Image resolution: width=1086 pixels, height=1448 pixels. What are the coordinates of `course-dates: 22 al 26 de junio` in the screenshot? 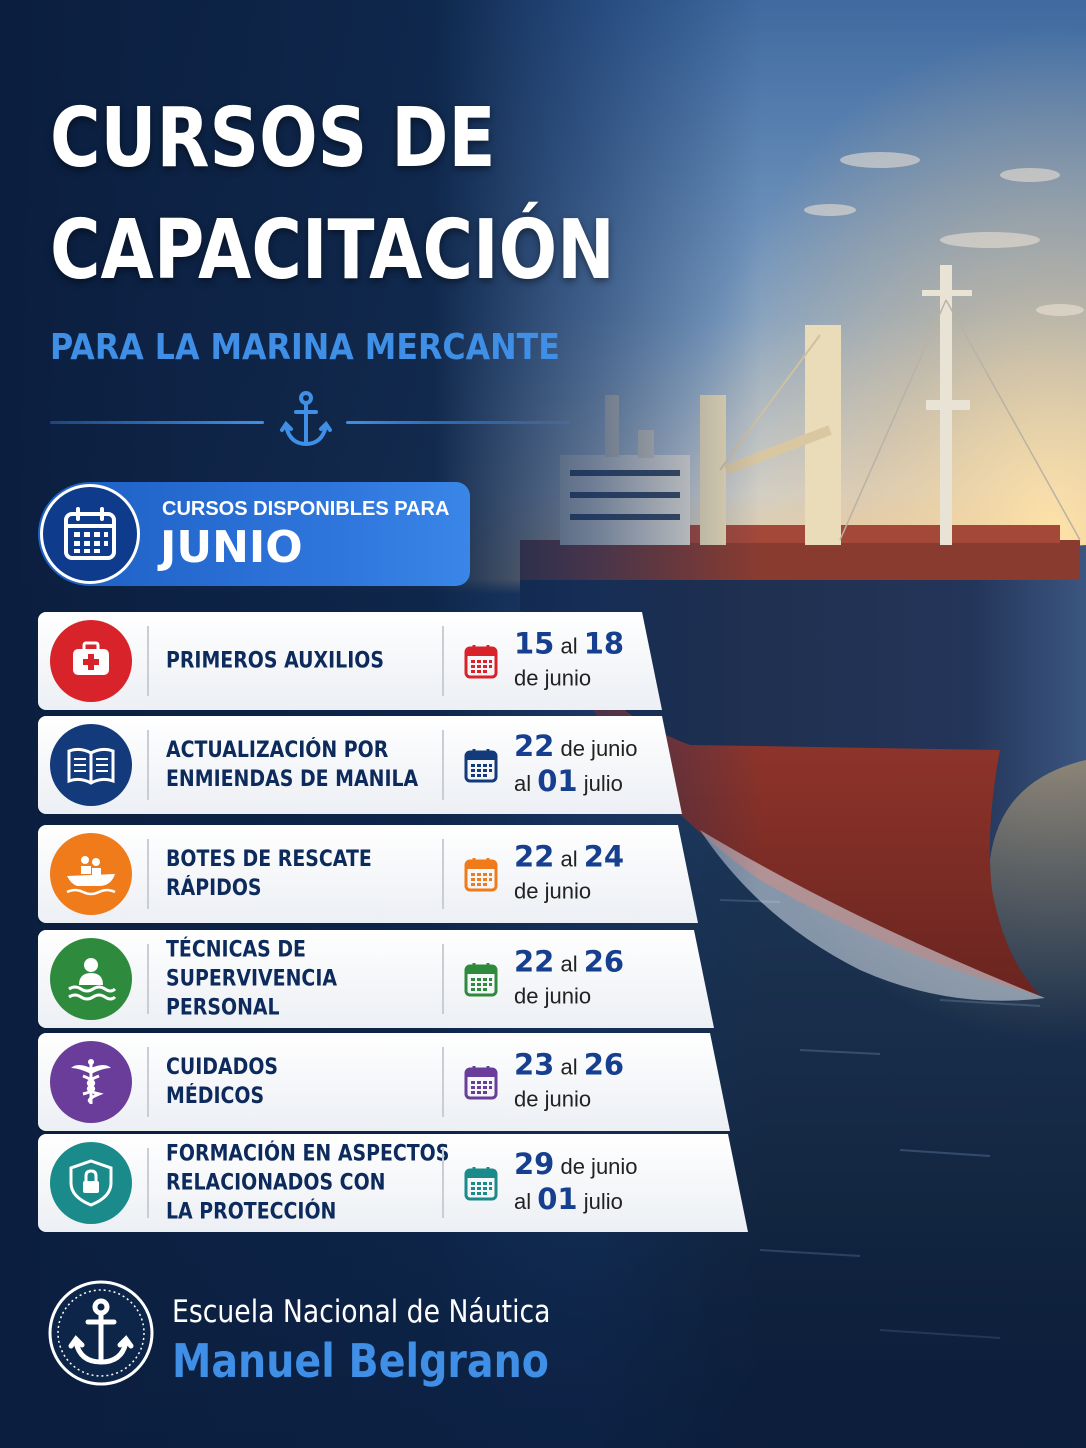 It's located at (569, 979).